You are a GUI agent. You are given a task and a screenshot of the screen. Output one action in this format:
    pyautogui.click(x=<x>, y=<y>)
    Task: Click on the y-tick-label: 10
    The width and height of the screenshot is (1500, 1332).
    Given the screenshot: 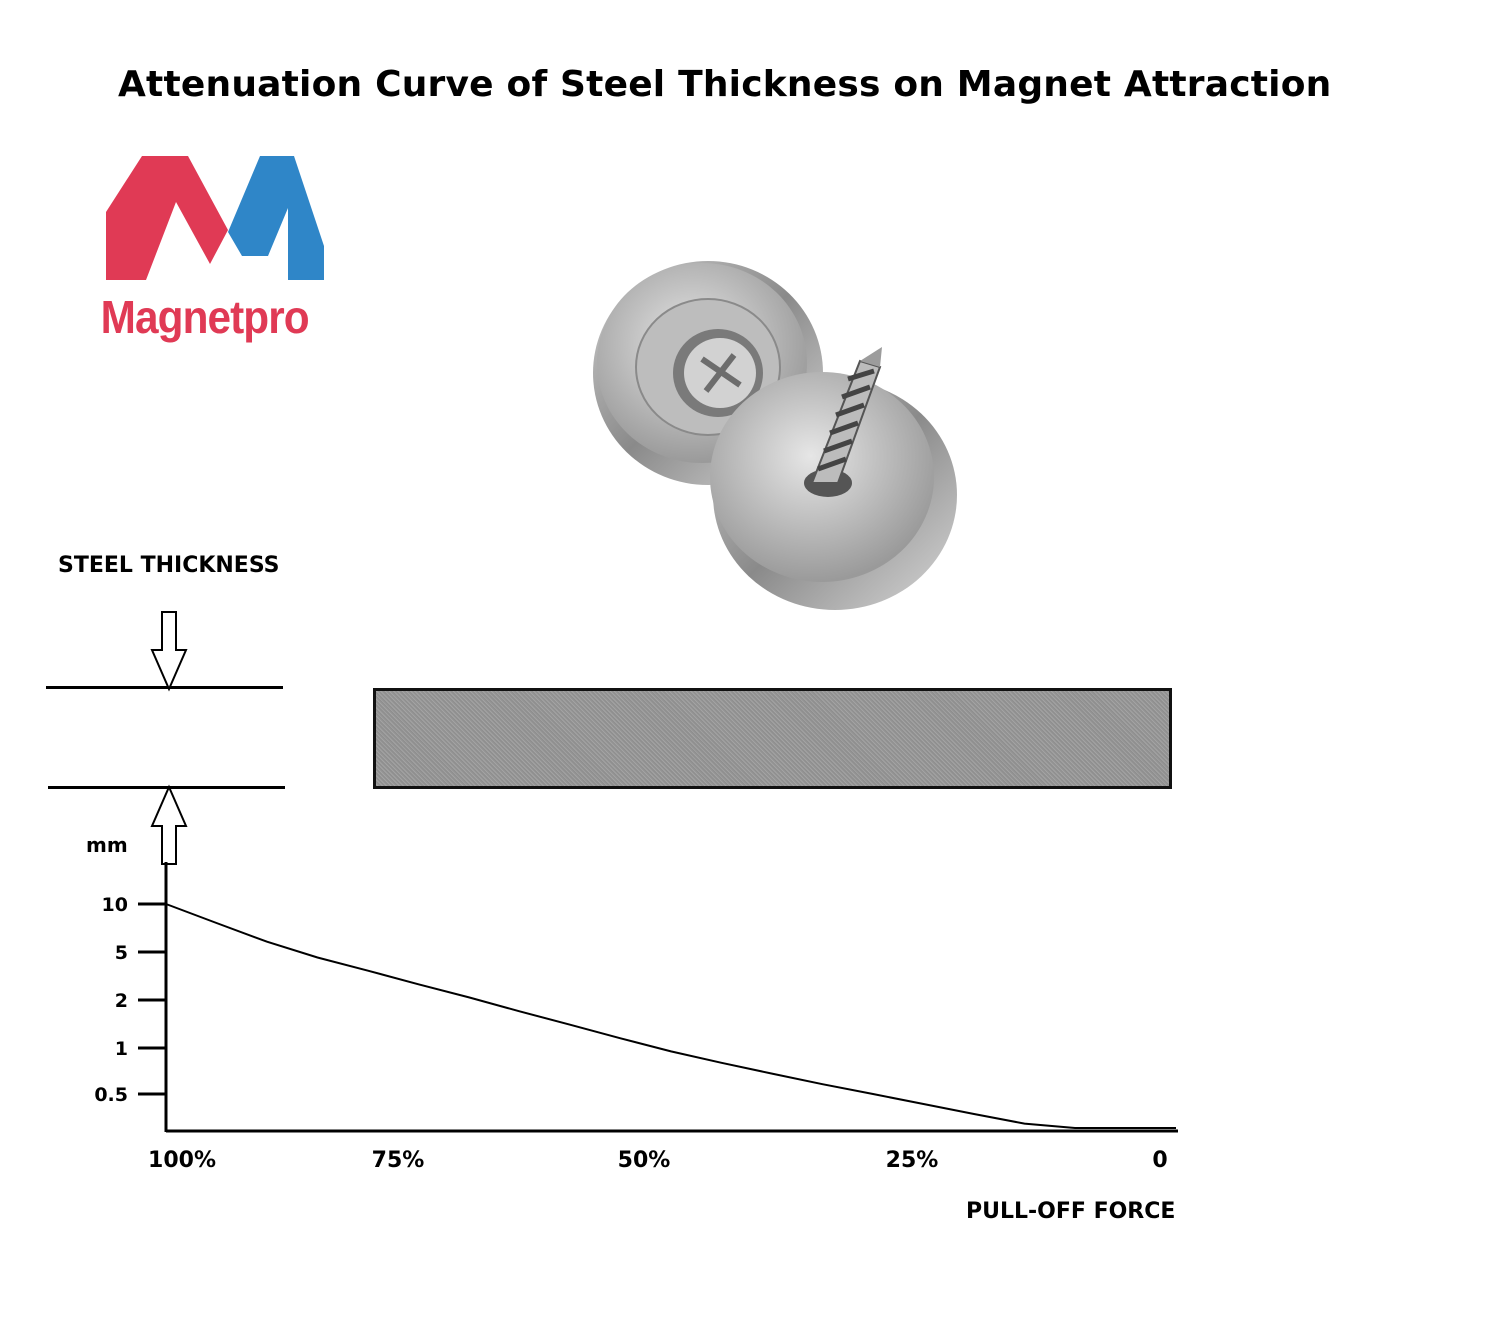 What is the action you would take?
    pyautogui.click(x=115, y=905)
    